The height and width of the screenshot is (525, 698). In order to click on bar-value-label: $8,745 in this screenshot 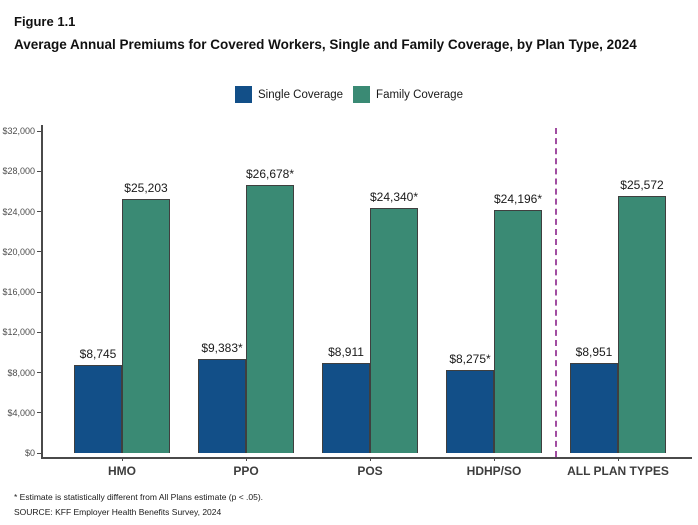, I will do `click(98, 354)`.